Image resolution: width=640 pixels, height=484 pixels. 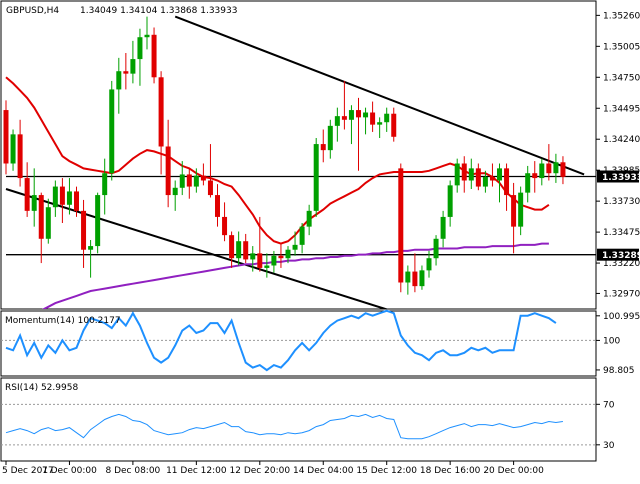 What do you see at coordinates (621, 47) in the screenshot?
I see `y-tick-label: 1.35005` at bounding box center [621, 47].